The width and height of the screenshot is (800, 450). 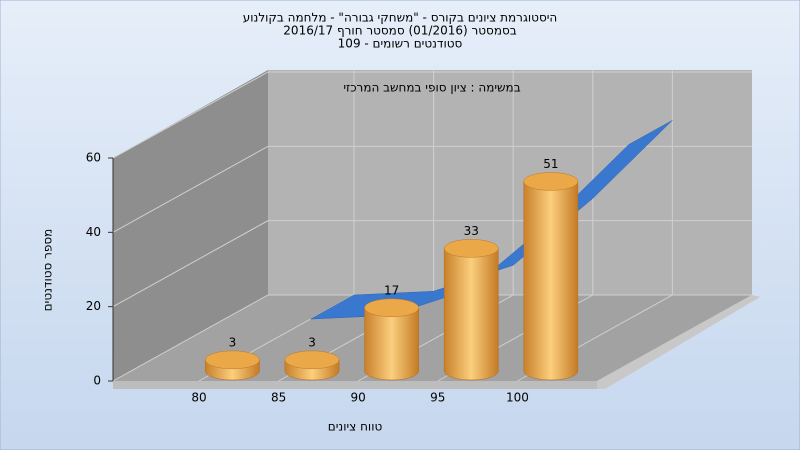 What do you see at coordinates (400, 44) in the screenshot?
I see `chart-subtitle: סטודנטים רשומים - 109` at bounding box center [400, 44].